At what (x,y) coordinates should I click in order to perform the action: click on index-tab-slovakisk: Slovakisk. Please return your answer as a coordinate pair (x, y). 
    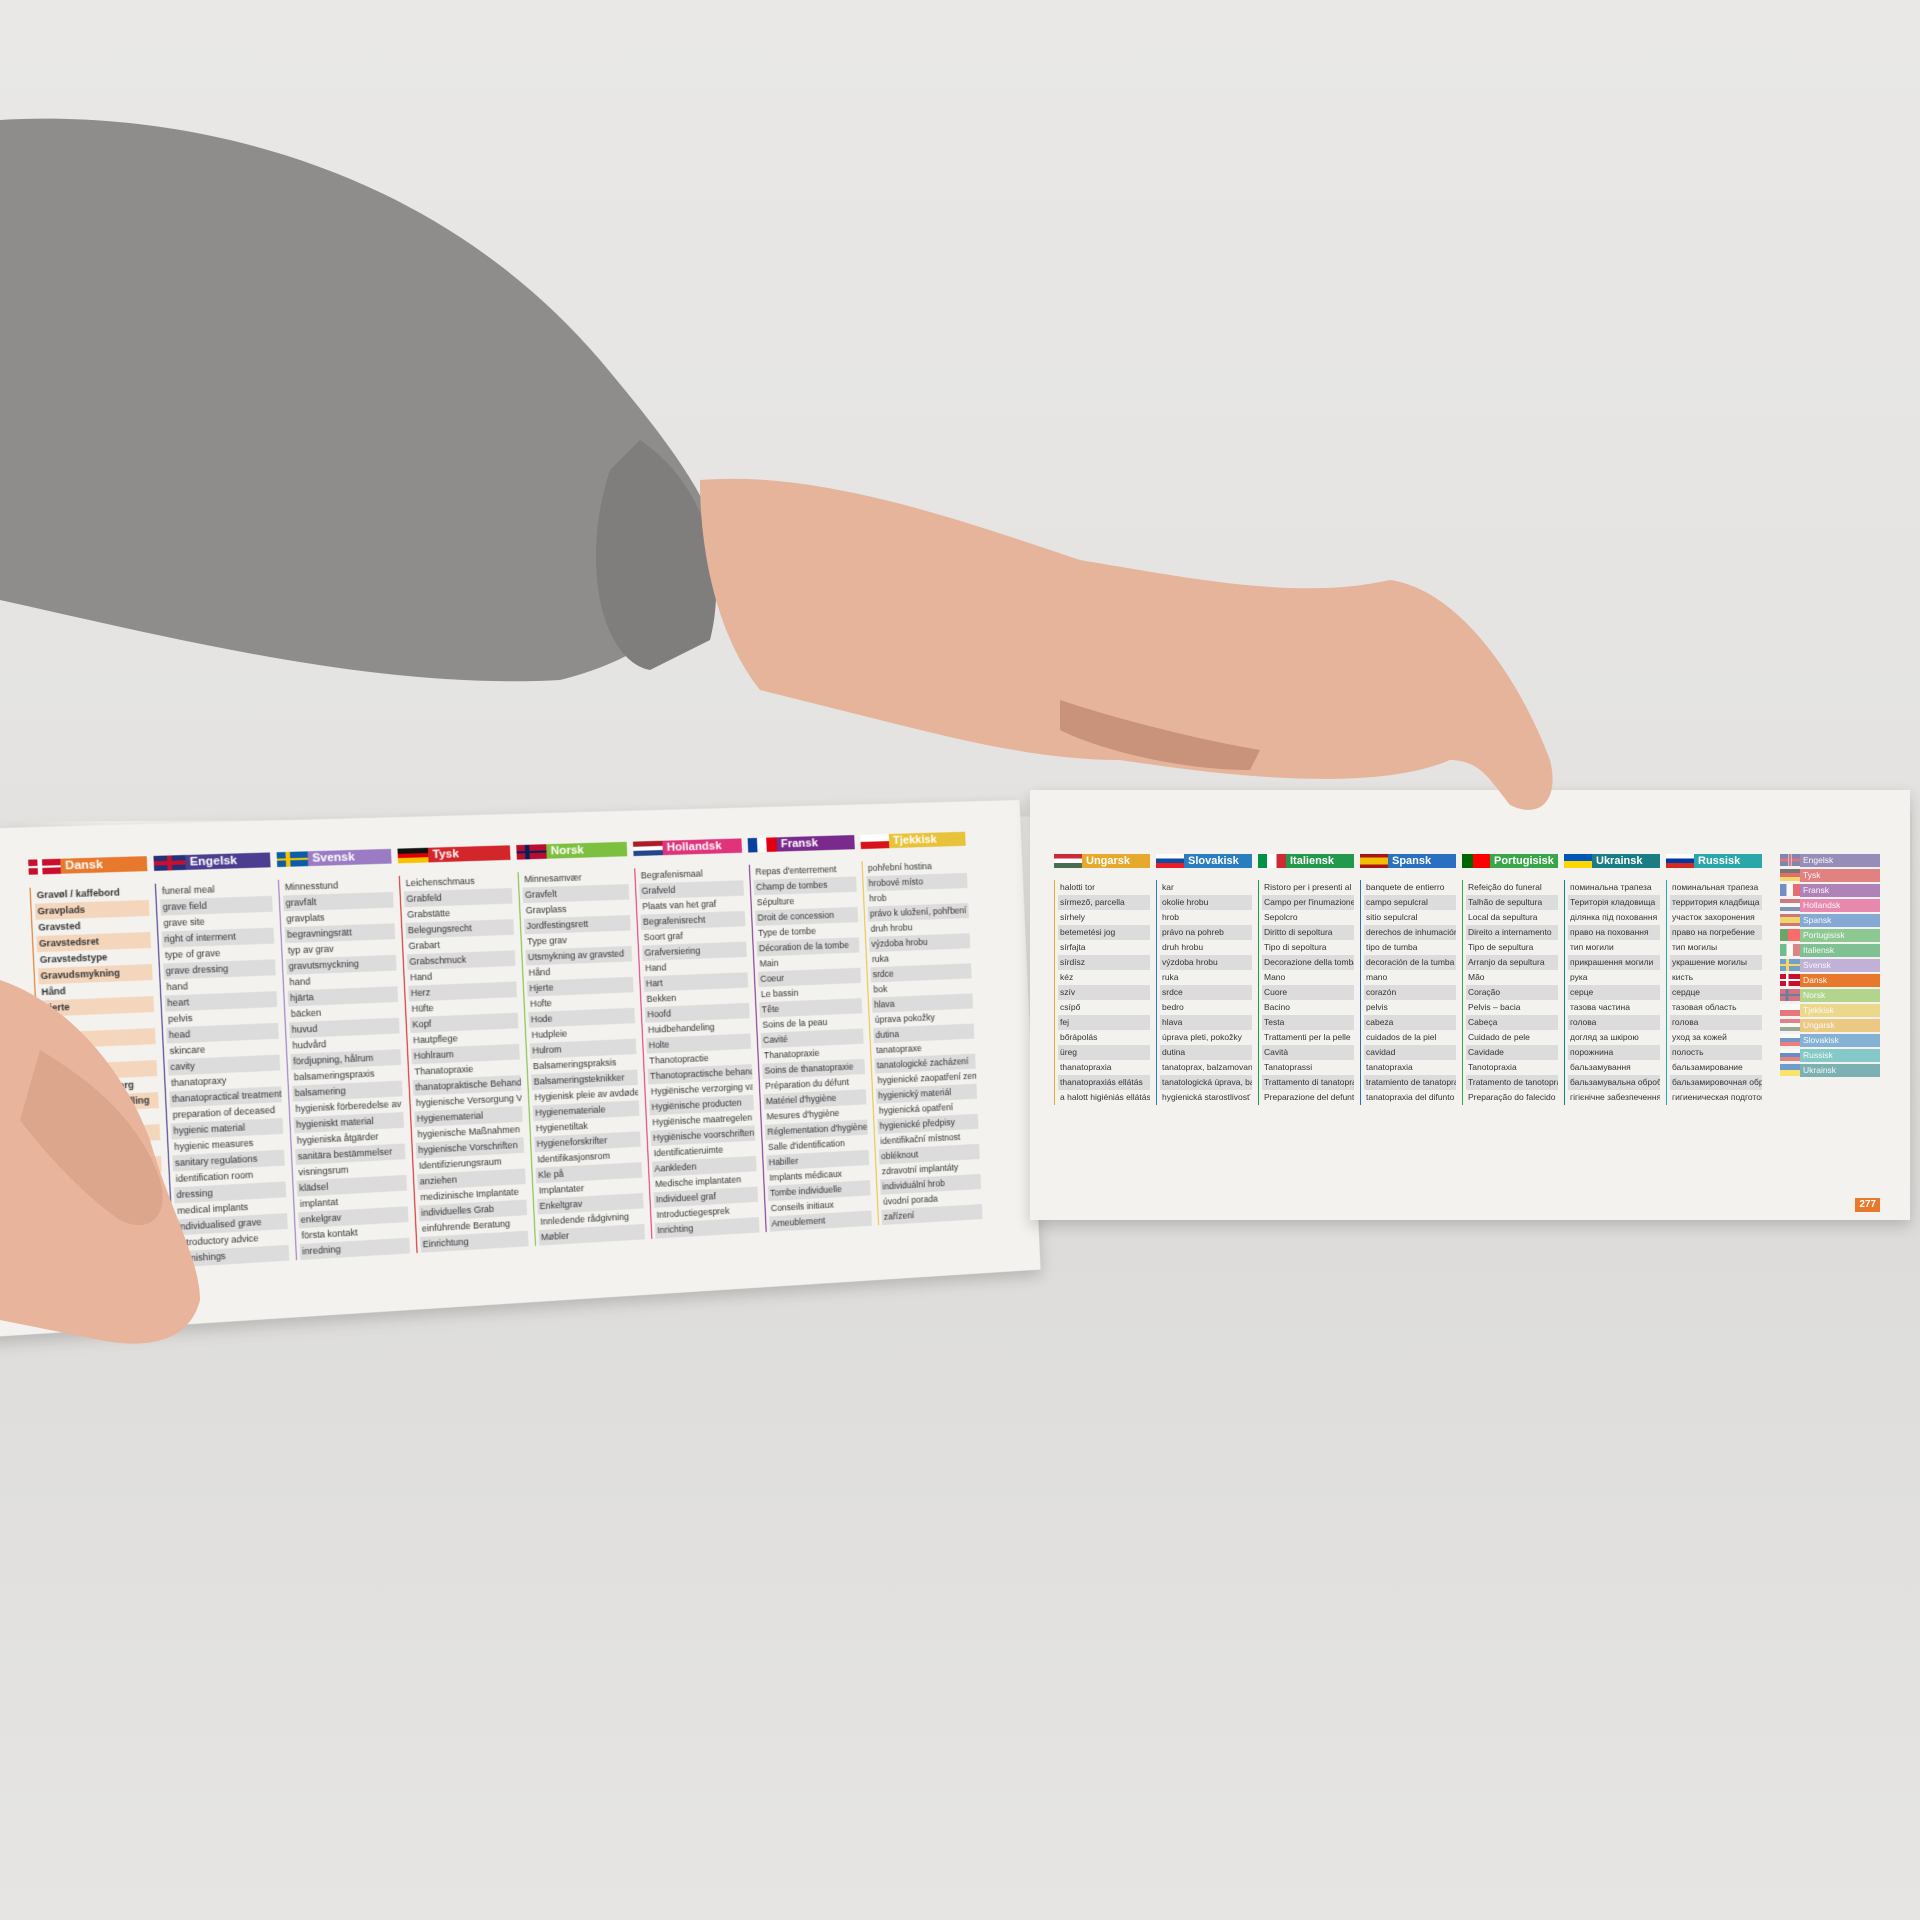
    Looking at the image, I should click on (1830, 1040).